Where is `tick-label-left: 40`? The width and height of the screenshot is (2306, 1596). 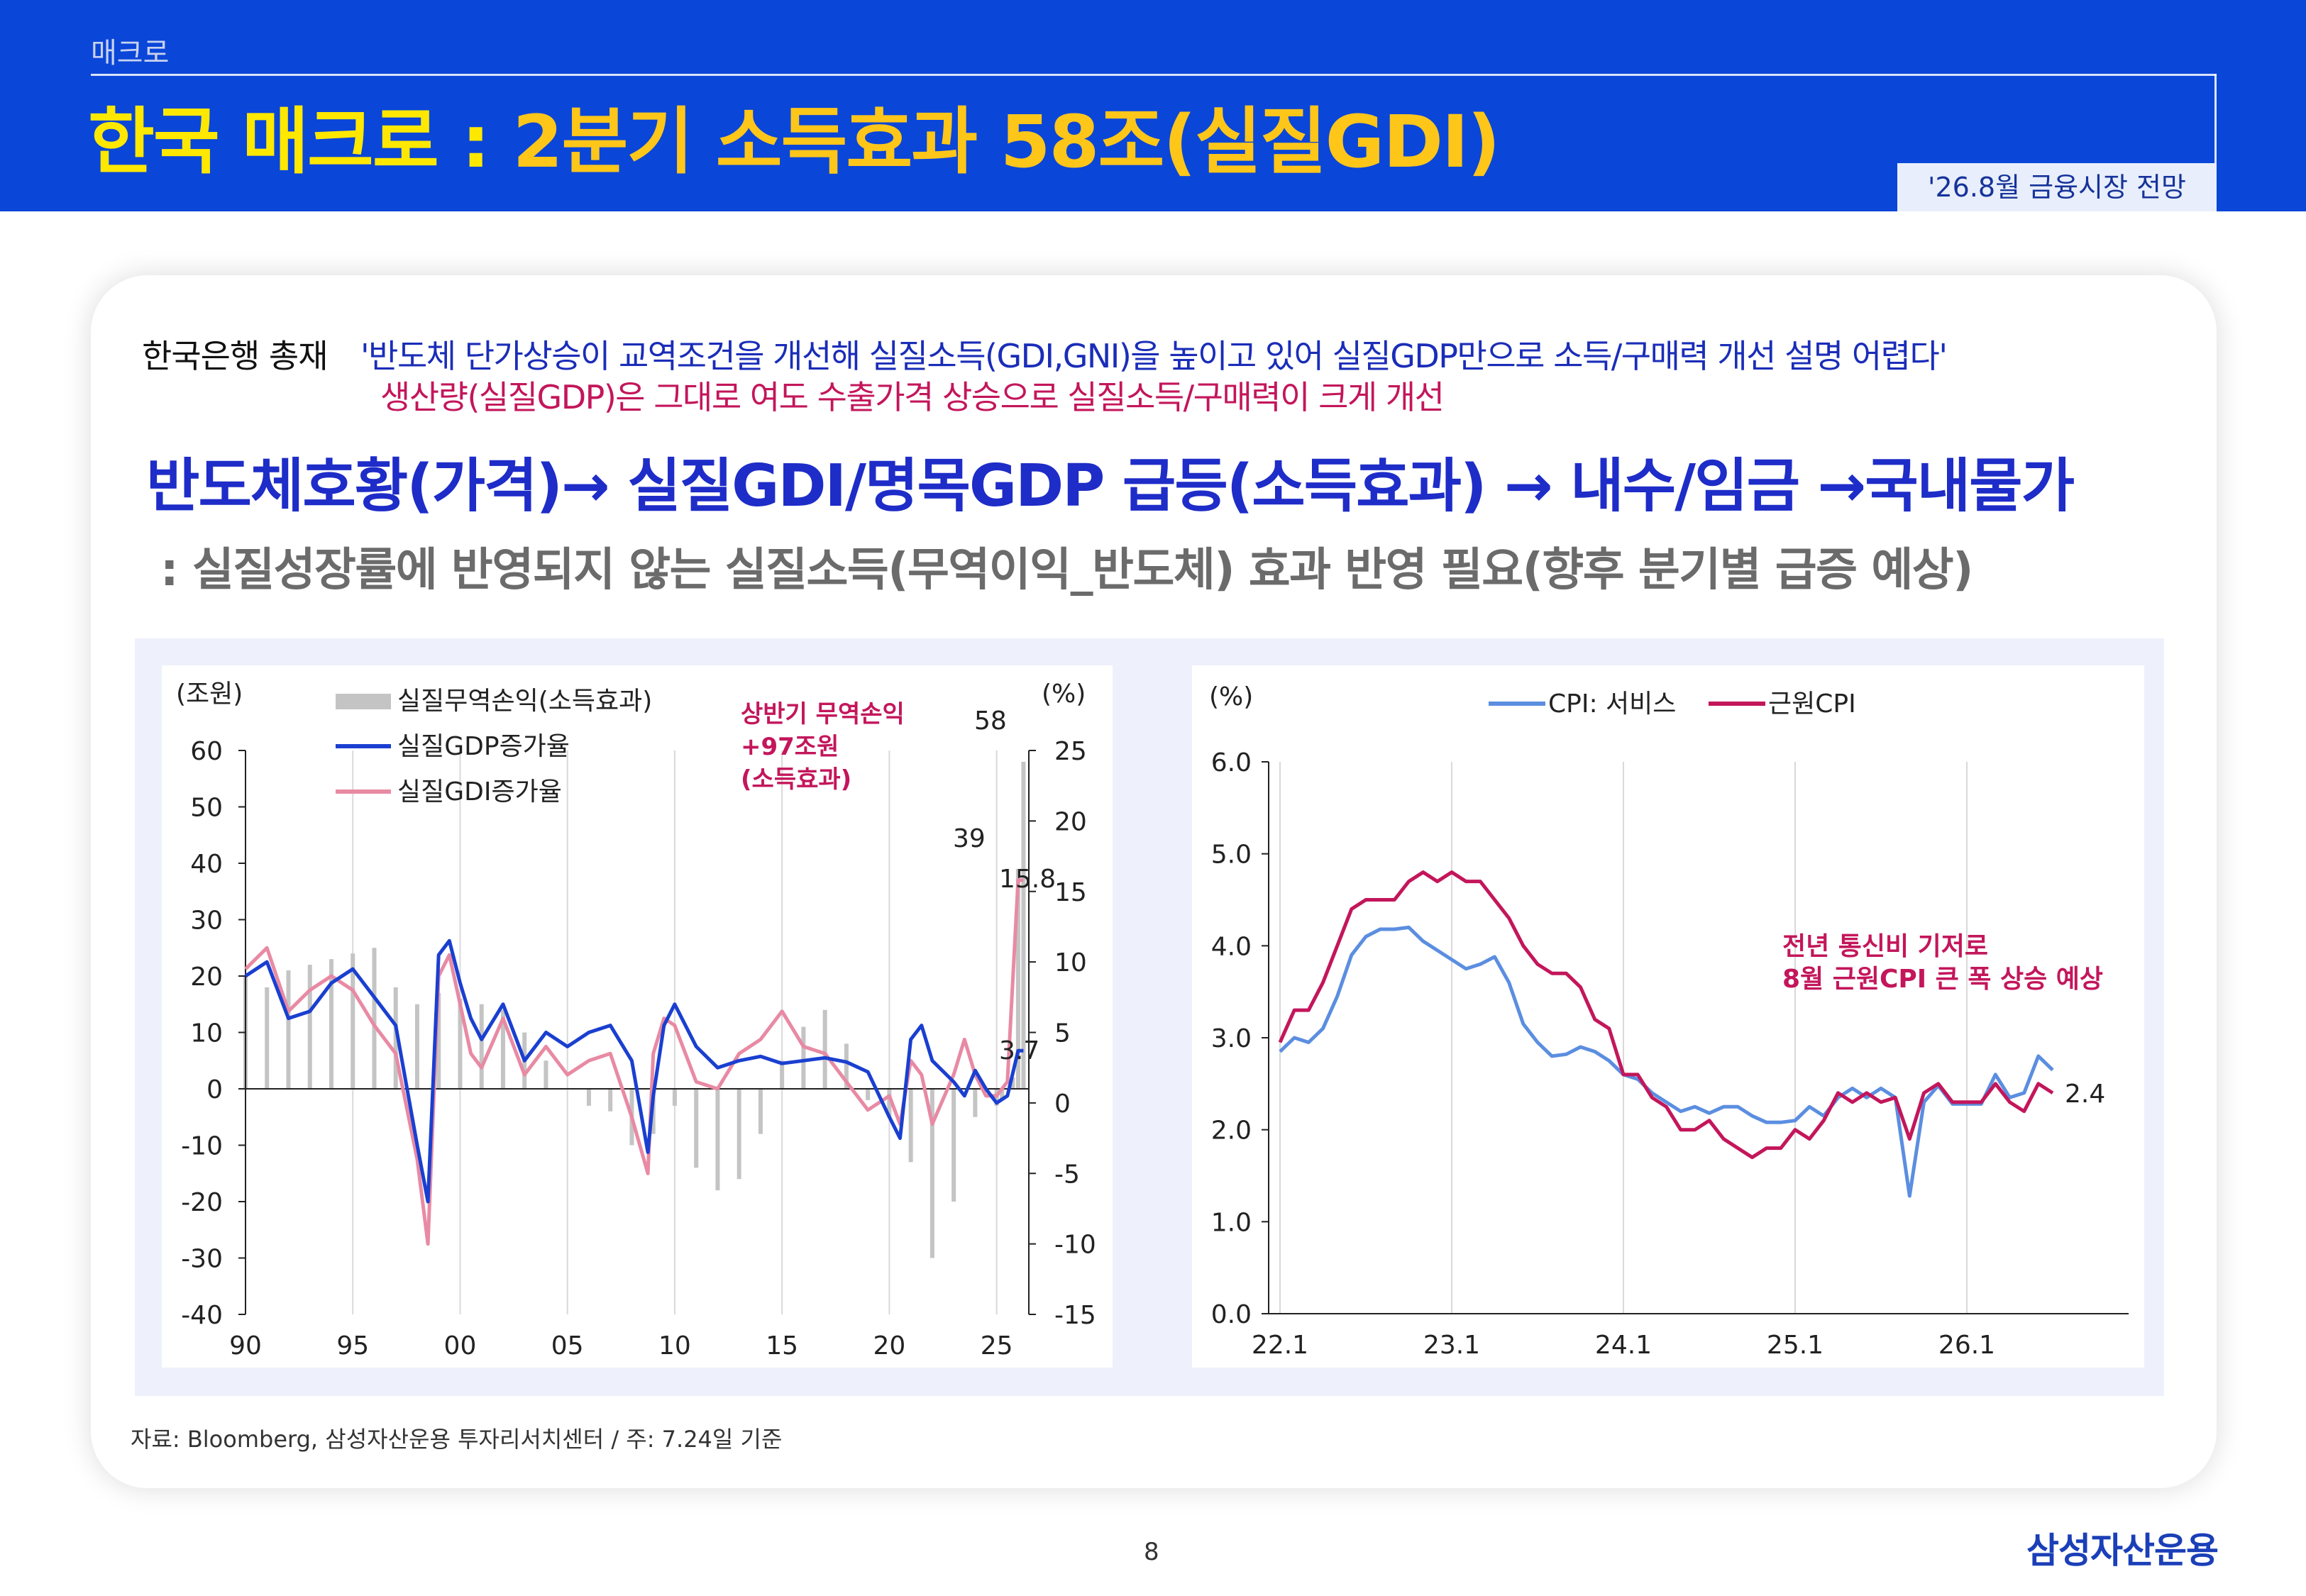 tick-label-left: 40 is located at coordinates (206, 864).